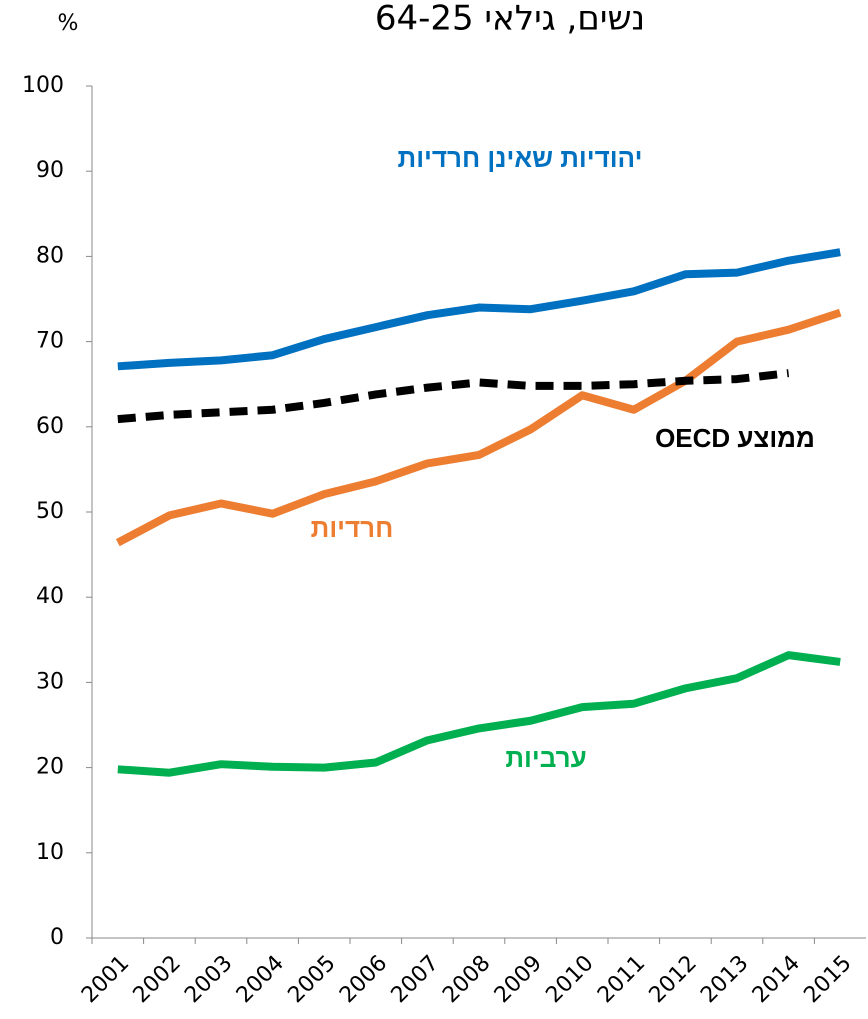 The width and height of the screenshot is (868, 1019). What do you see at coordinates (50, 255) in the screenshot?
I see `y-tick-label: 80` at bounding box center [50, 255].